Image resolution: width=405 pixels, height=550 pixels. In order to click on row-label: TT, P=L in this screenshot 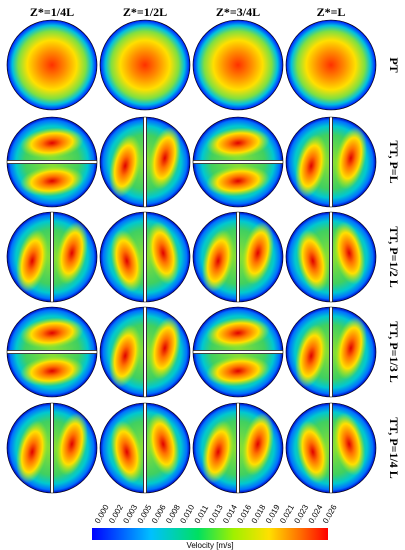, I will do `click(394, 161)`.